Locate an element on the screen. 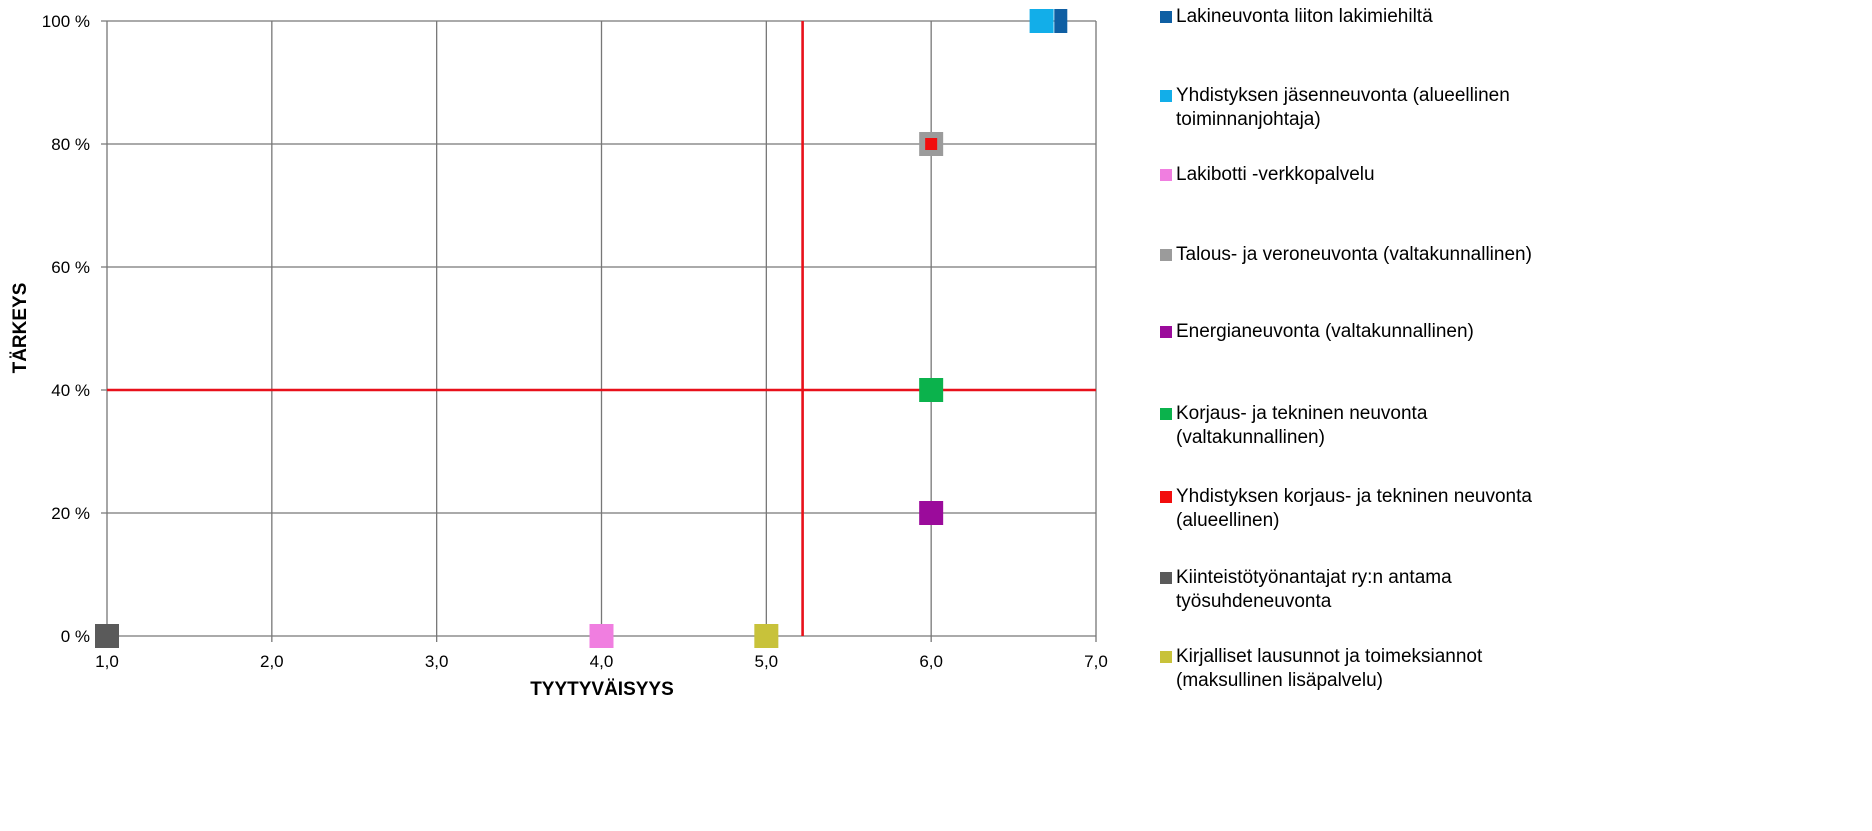  x-tick-label: 1,0 is located at coordinates (107, 661).